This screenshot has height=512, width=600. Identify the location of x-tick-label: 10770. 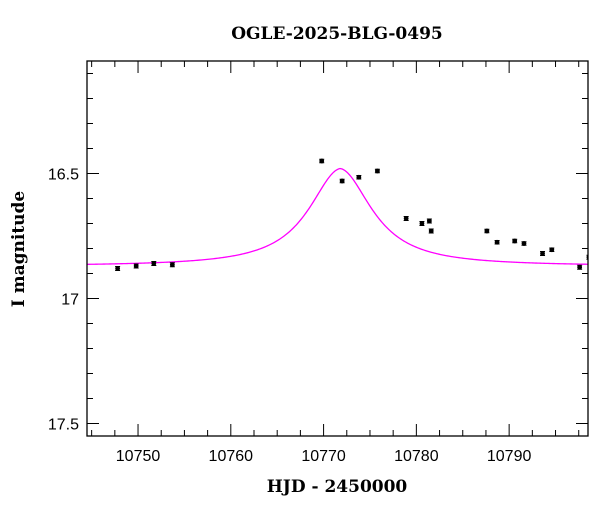
(323, 456).